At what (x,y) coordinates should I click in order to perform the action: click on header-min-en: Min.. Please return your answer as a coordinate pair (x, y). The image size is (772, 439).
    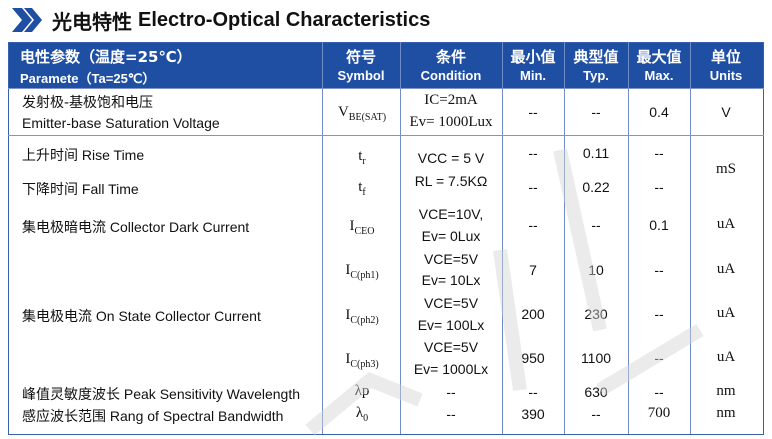
    Looking at the image, I should click on (533, 75).